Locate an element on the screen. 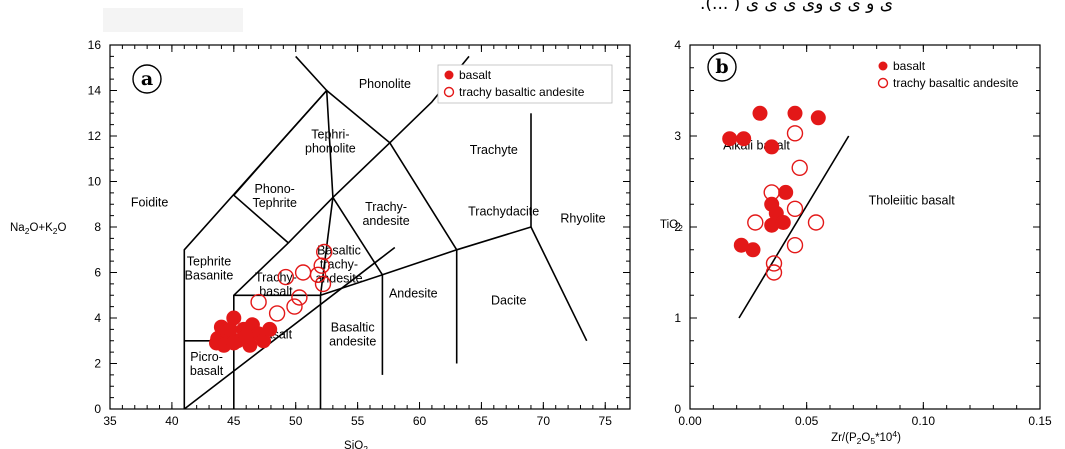  legend-marker-basalt-a is located at coordinates (449, 75).